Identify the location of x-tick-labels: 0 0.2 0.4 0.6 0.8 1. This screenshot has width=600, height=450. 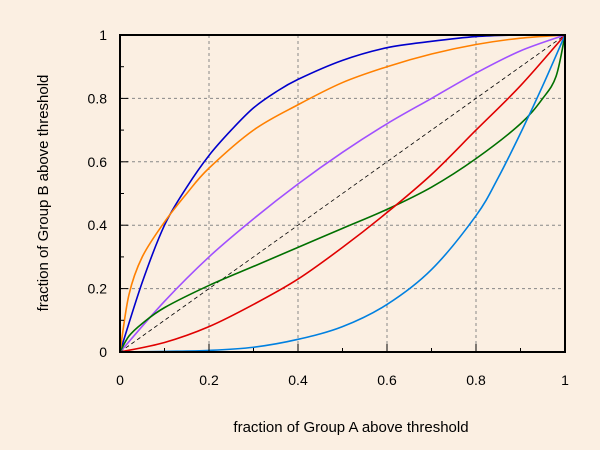
(342, 380).